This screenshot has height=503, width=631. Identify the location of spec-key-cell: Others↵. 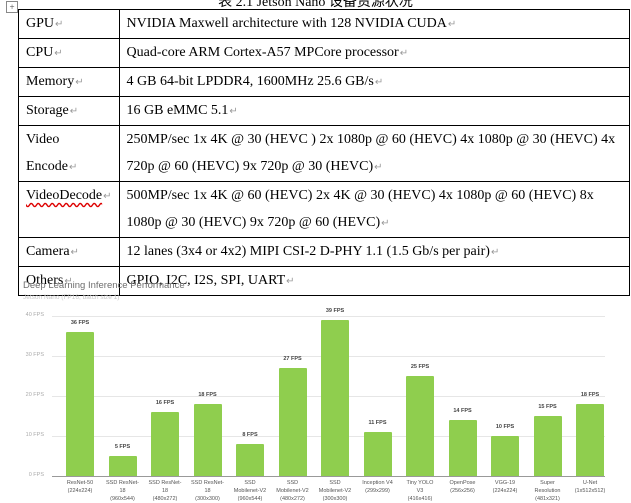
(69, 281).